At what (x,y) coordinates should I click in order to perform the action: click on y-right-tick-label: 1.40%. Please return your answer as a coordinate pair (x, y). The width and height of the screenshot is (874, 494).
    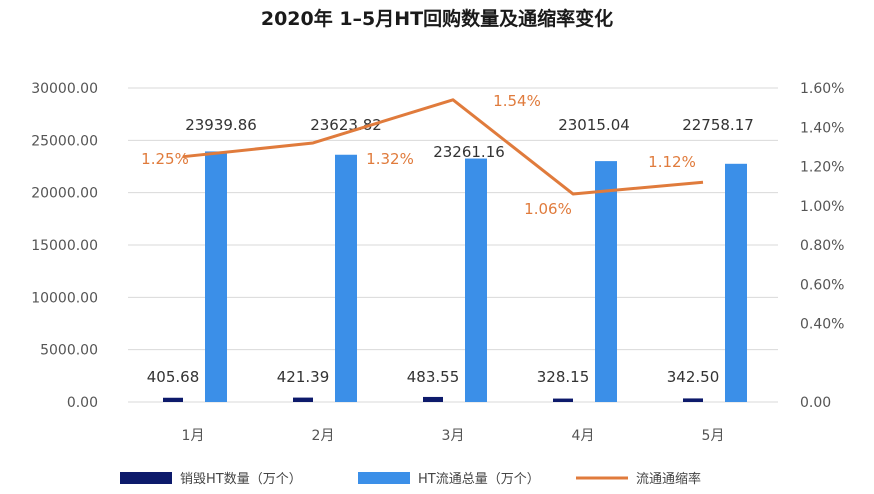
    Looking at the image, I should click on (822, 128).